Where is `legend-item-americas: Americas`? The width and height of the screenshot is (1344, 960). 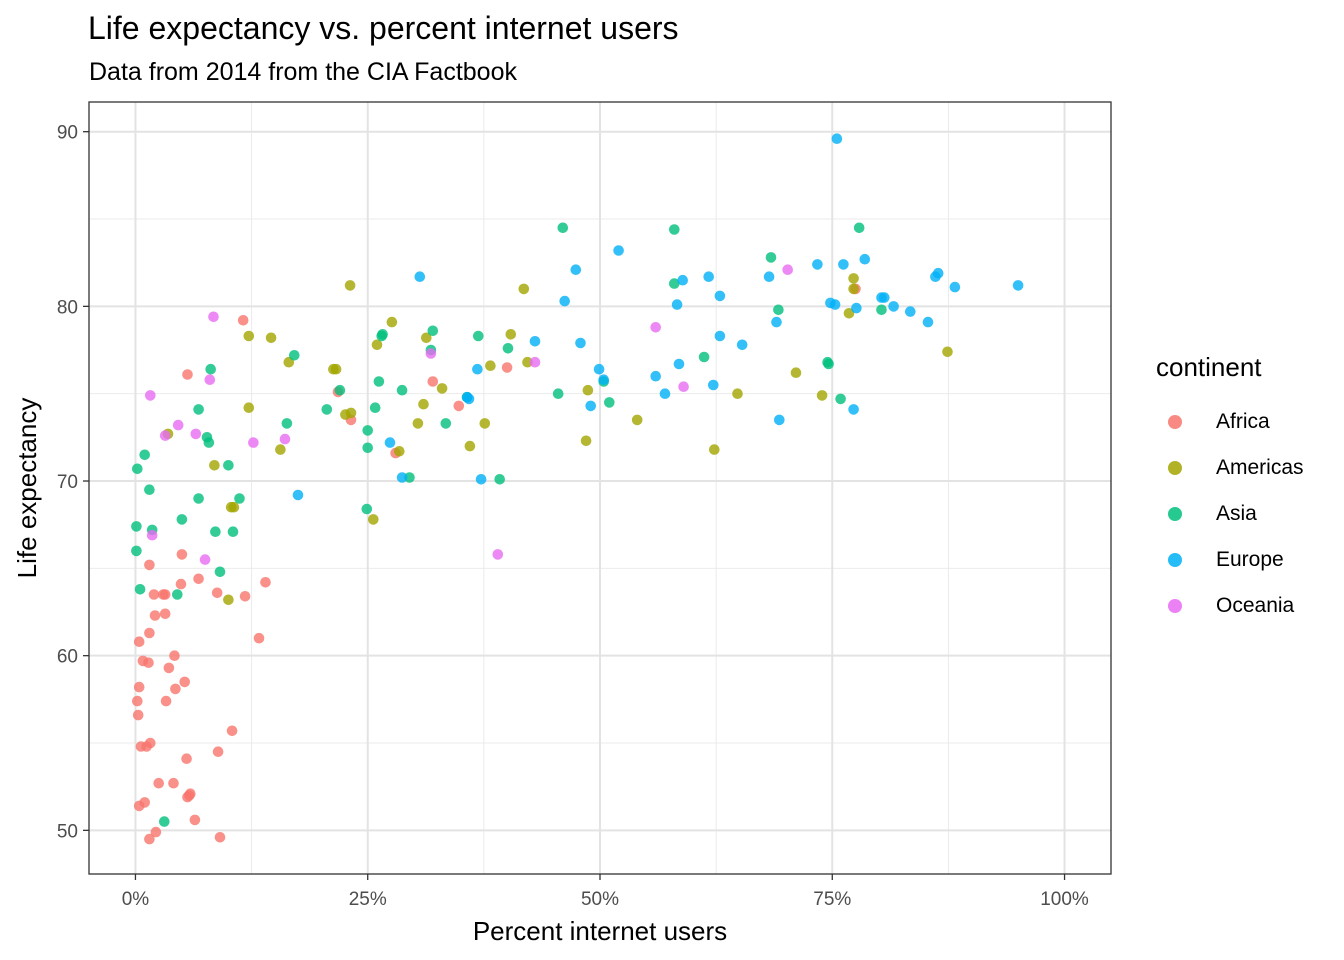 legend-item-americas: Americas is located at coordinates (1236, 468).